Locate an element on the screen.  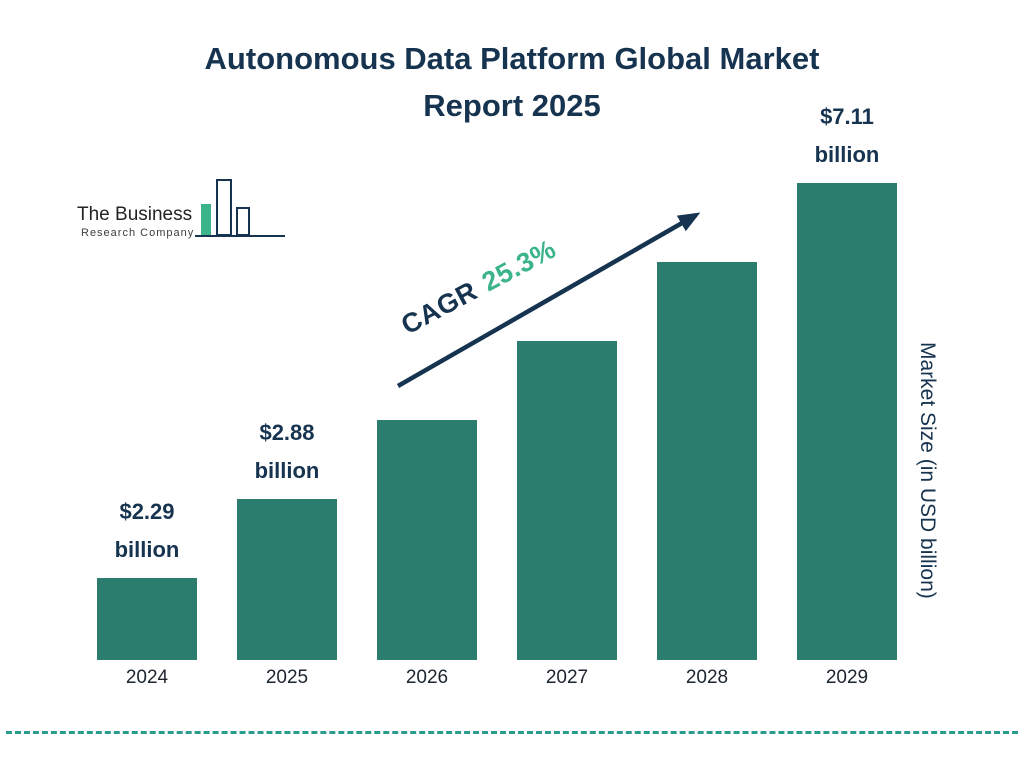
x-tick-label-2026: 2026 is located at coordinates (427, 677).